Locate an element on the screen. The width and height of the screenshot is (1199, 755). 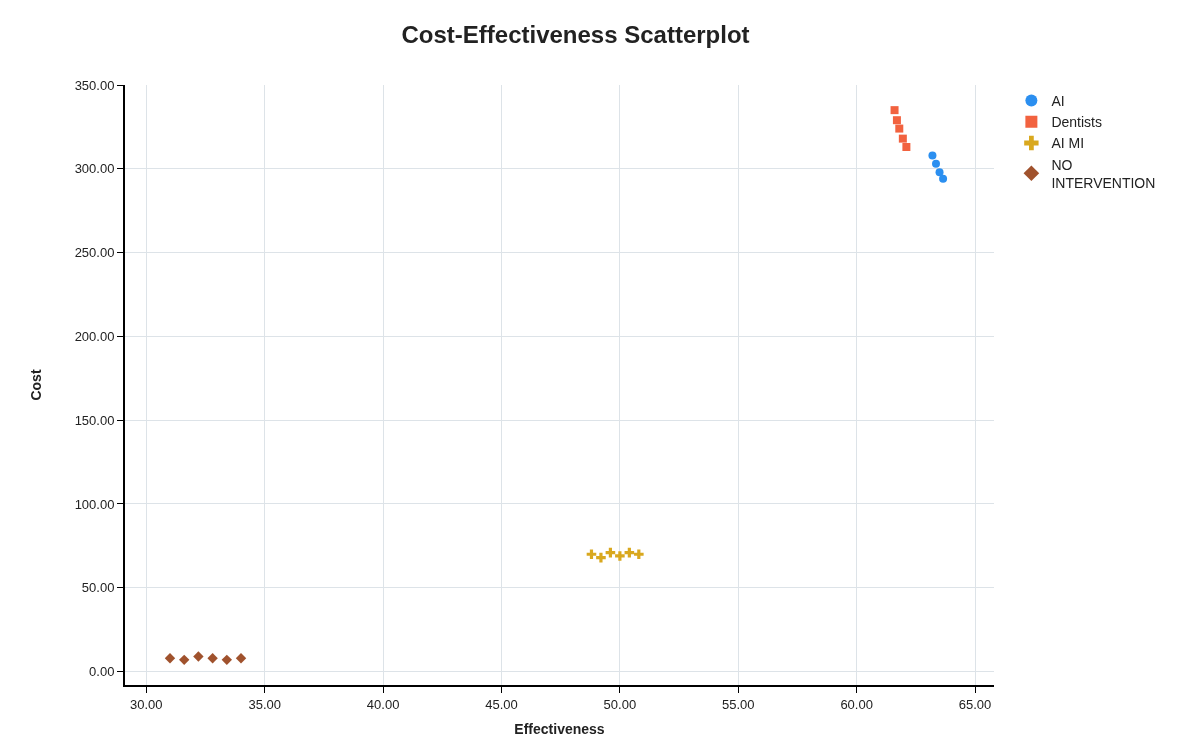
x-tick-label: 50.00 is located at coordinates (620, 704).